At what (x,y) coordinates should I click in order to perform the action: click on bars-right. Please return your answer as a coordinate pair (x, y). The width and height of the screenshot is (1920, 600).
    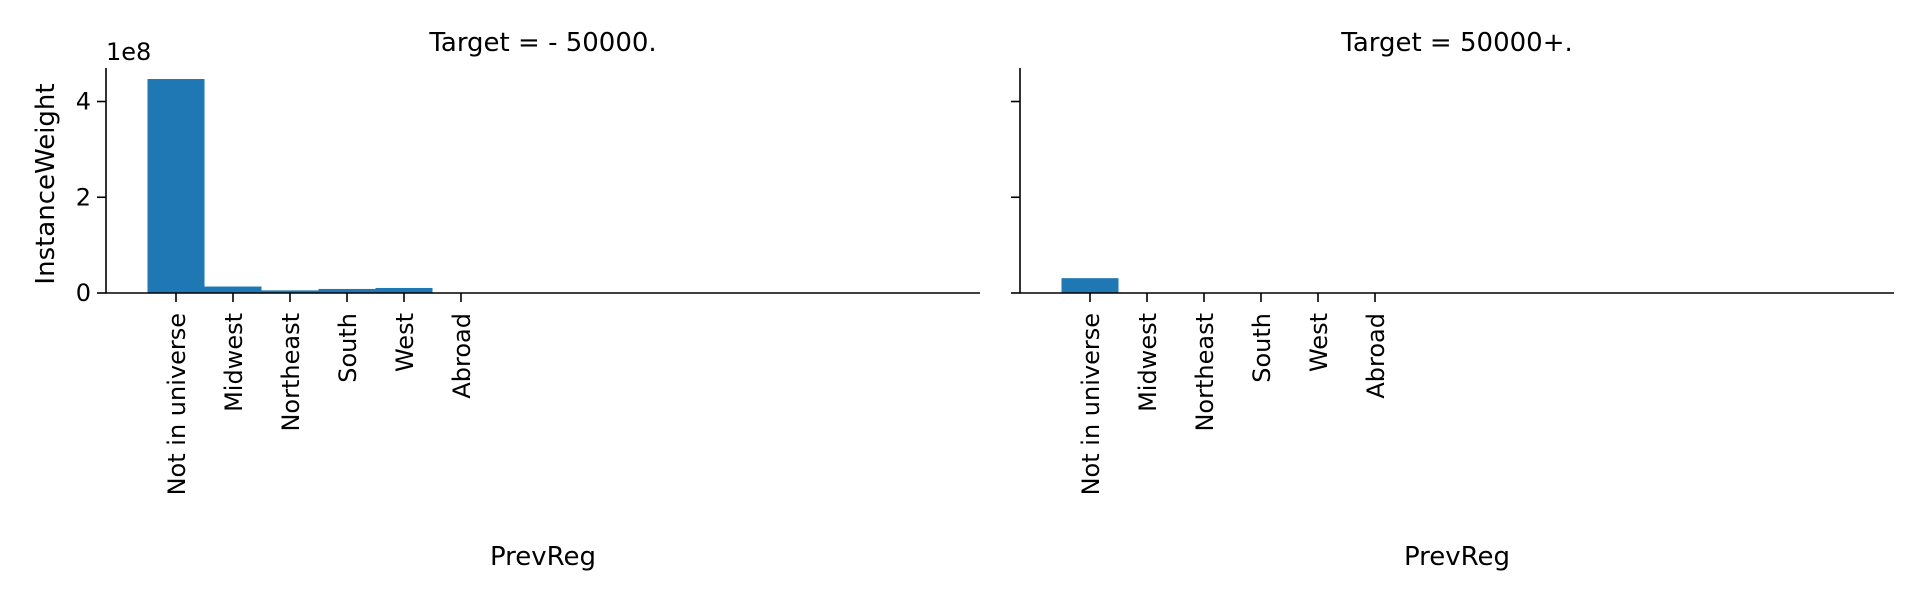
    Looking at the image, I should click on (1090, 285).